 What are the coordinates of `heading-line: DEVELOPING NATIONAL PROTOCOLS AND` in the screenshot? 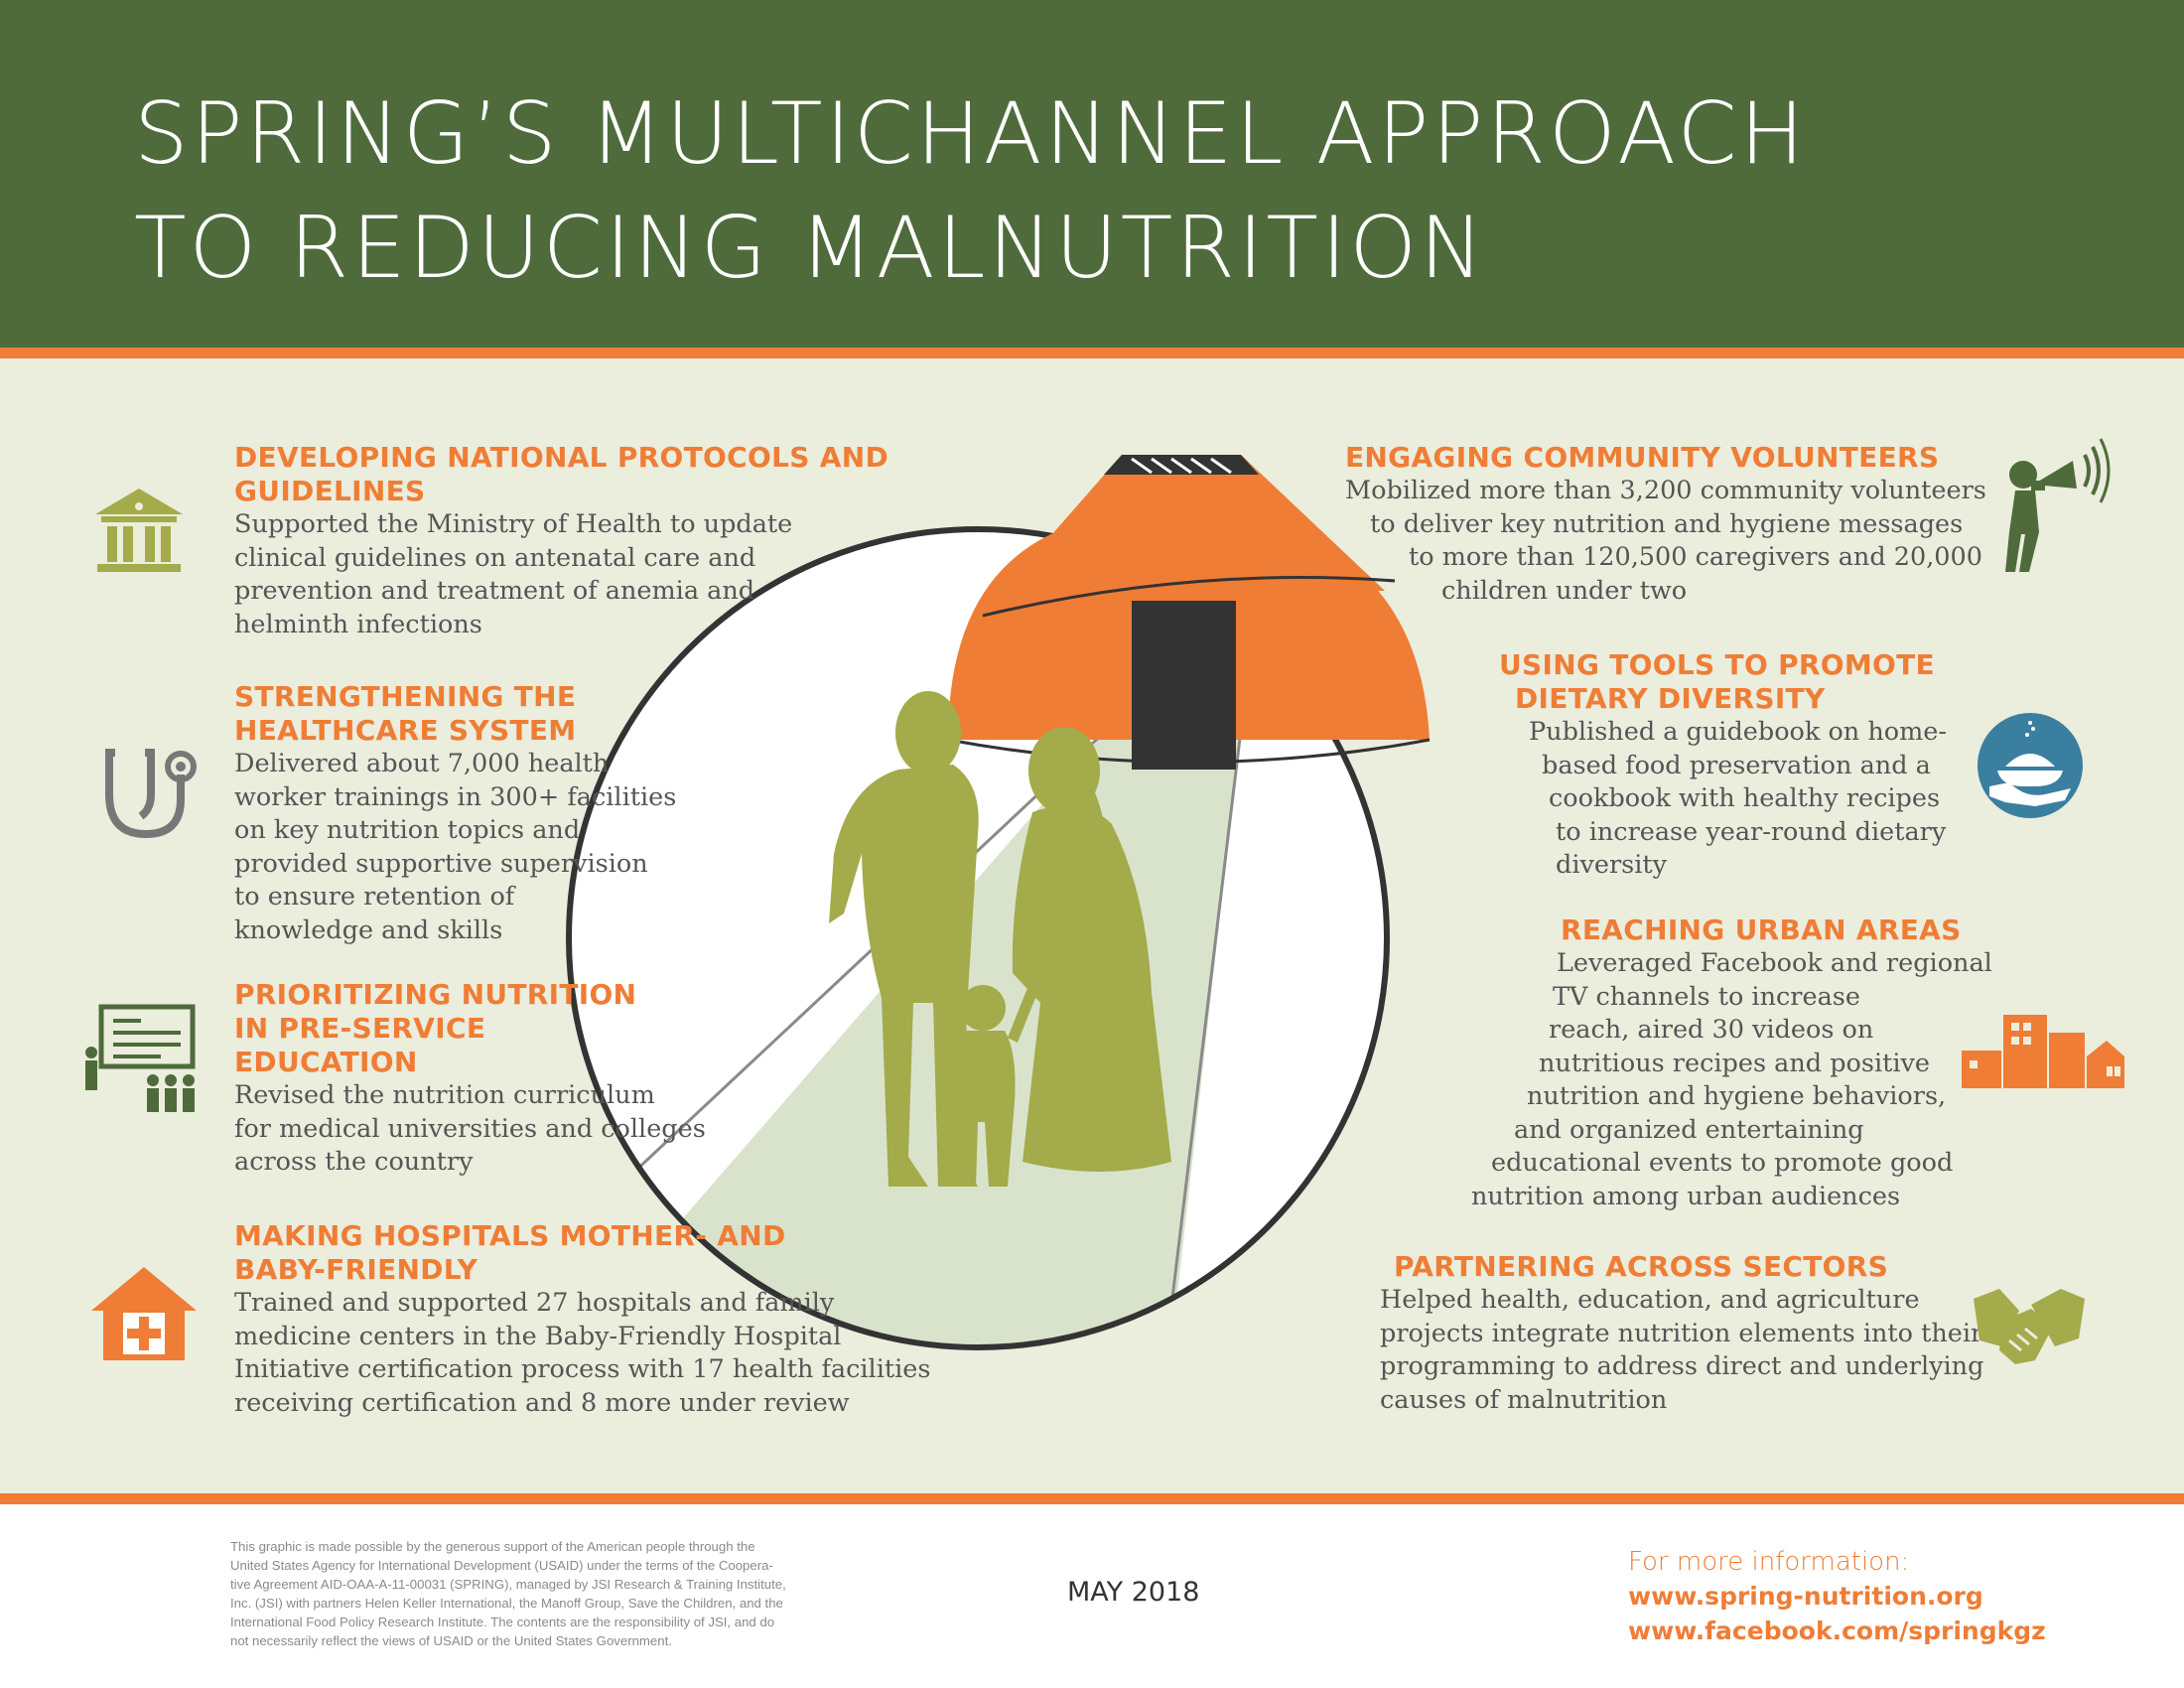 It's located at (561, 457).